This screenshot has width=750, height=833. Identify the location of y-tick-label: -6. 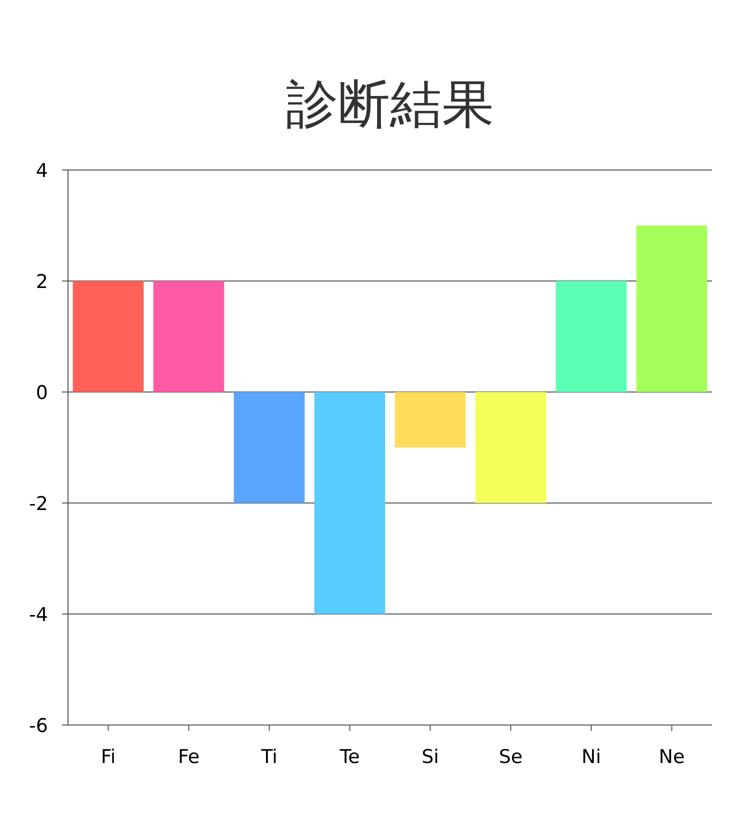
(38, 726).